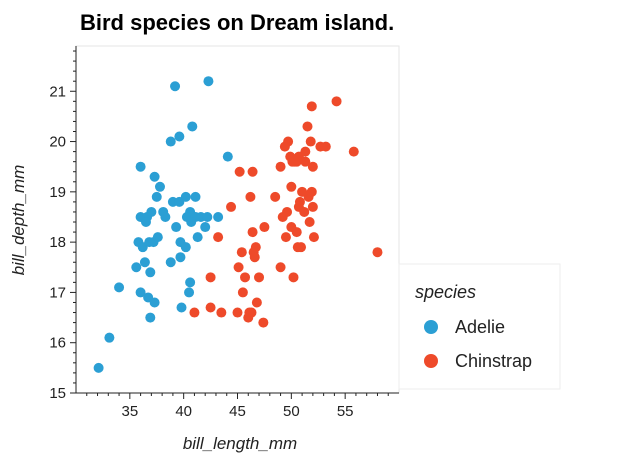 This screenshot has height=460, width=640. What do you see at coordinates (431, 327) in the screenshot?
I see `legend-marker-adelie` at bounding box center [431, 327].